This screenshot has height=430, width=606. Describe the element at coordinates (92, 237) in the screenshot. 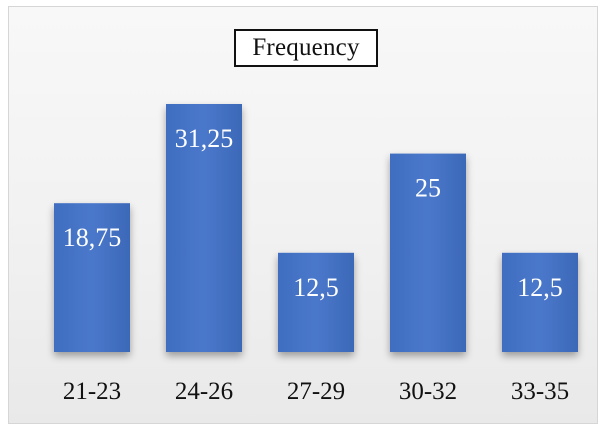

I see `bar-value-label: 18,75` at that location.